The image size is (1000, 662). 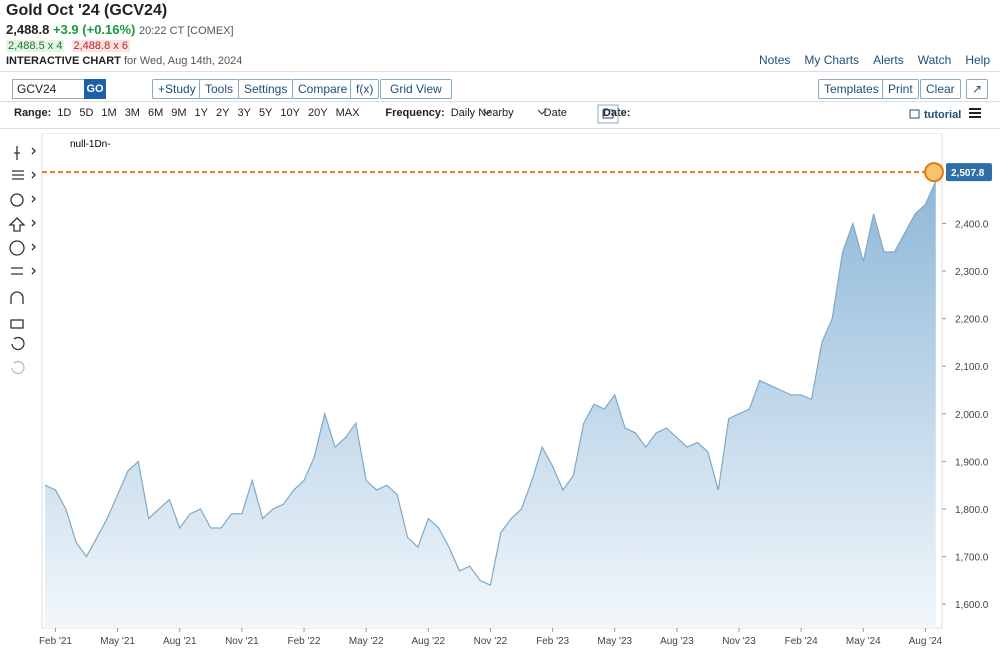 What do you see at coordinates (940, 89) in the screenshot?
I see `toolbar-button: Clear` at bounding box center [940, 89].